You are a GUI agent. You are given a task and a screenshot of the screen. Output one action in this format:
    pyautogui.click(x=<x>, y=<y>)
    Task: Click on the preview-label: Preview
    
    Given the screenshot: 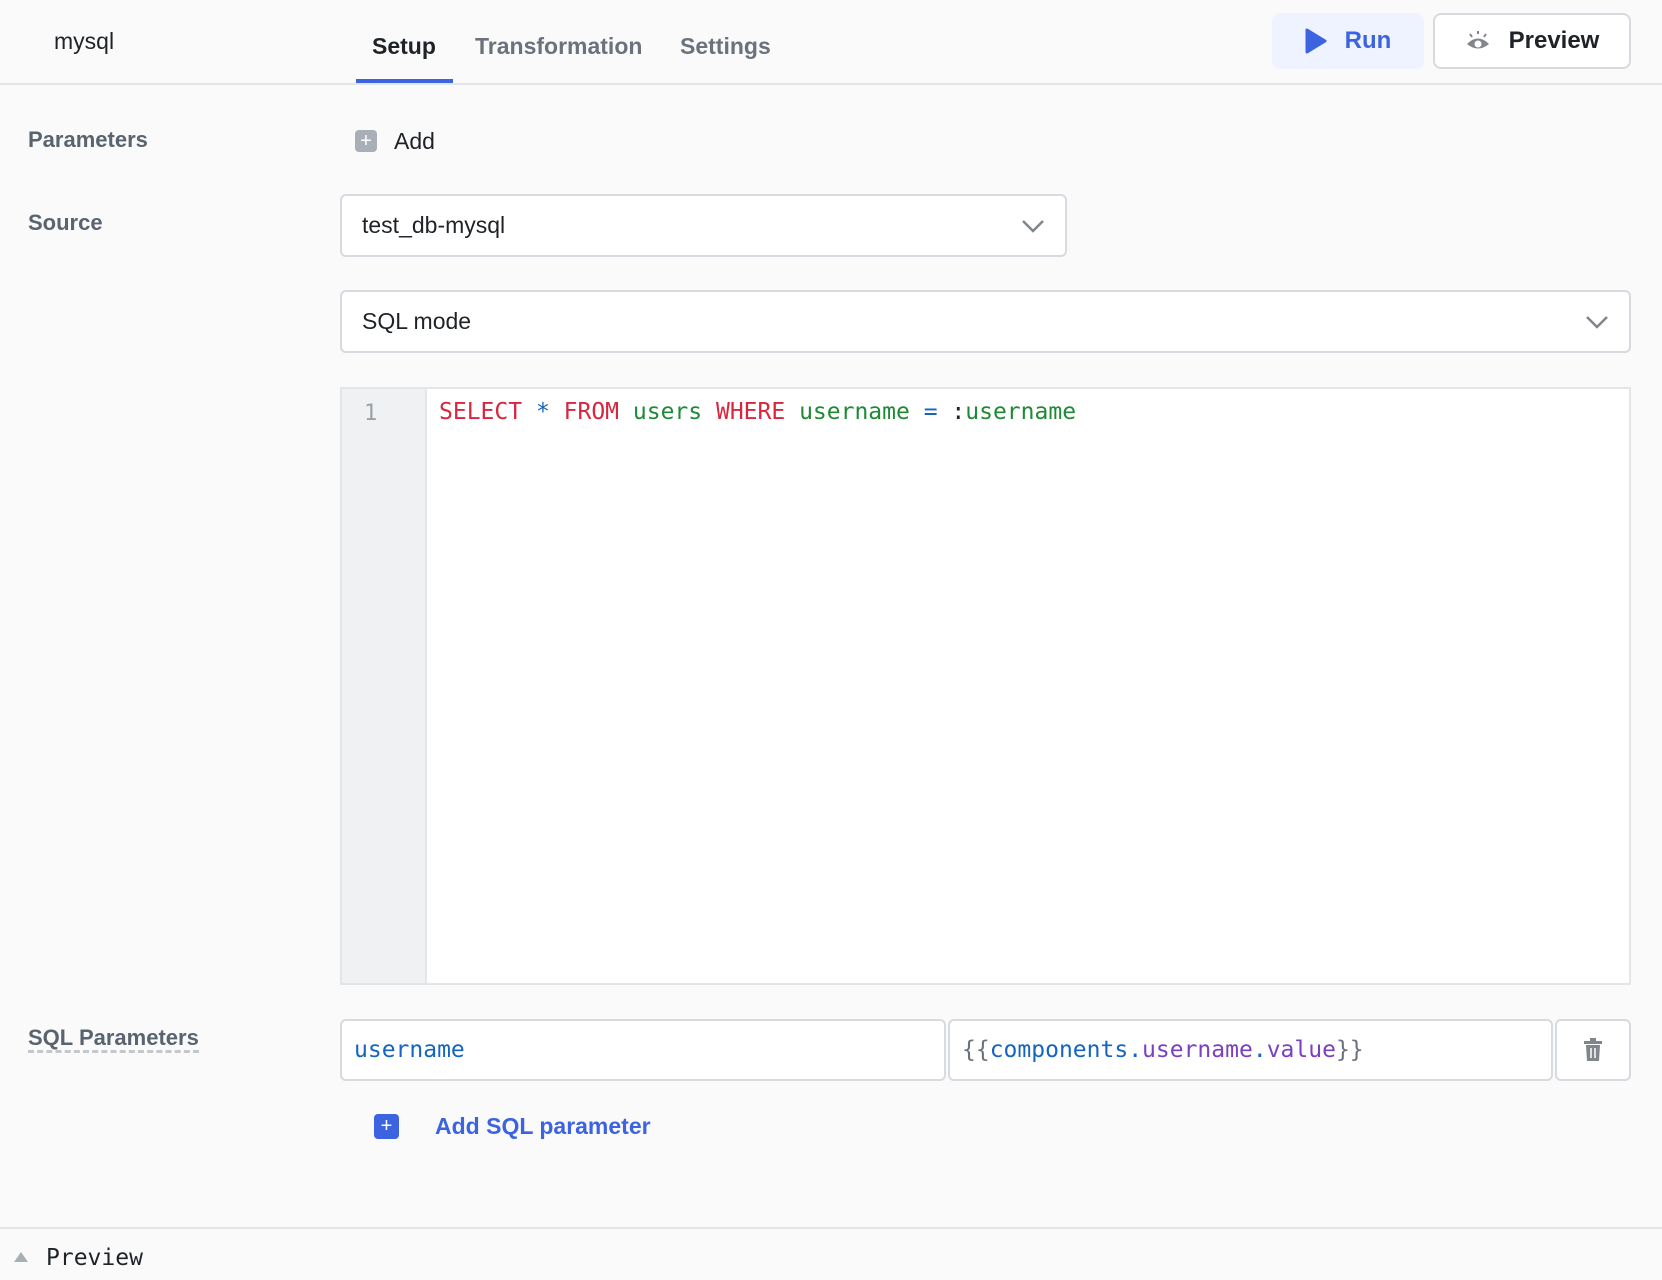 What is the action you would take?
    pyautogui.click(x=1554, y=40)
    